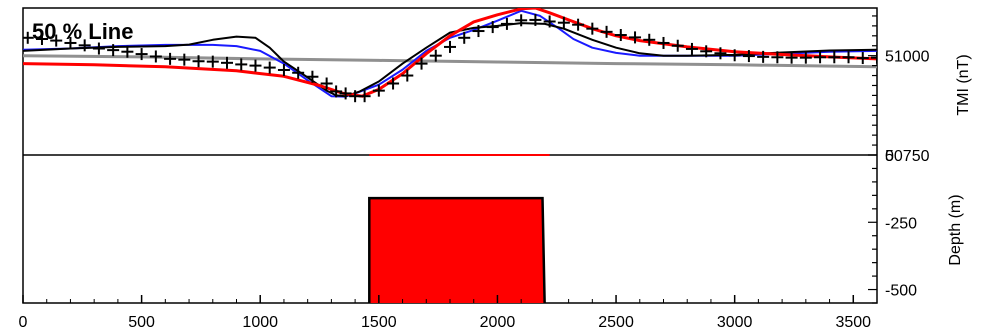 The width and height of the screenshot is (983, 335). I want to click on depth-tick-label: -500, so click(901, 291).